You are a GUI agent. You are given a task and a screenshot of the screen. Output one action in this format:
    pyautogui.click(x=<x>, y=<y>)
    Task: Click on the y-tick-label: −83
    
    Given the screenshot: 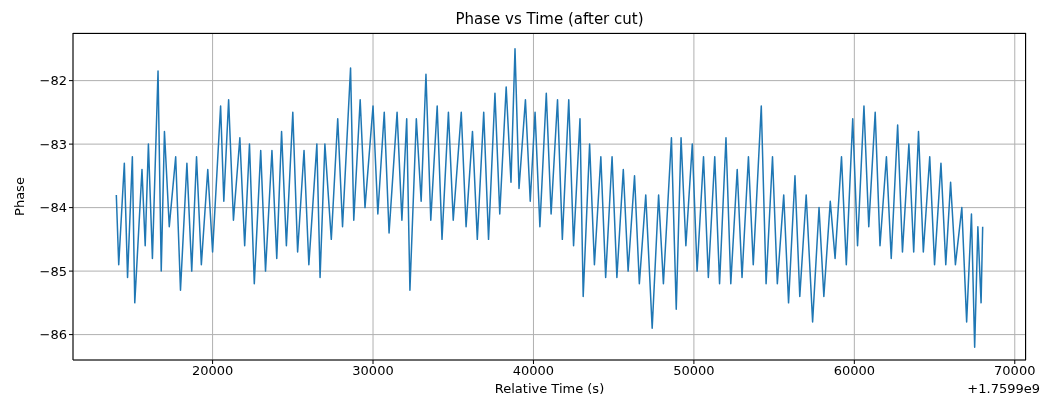 What is the action you would take?
    pyautogui.click(x=53, y=144)
    